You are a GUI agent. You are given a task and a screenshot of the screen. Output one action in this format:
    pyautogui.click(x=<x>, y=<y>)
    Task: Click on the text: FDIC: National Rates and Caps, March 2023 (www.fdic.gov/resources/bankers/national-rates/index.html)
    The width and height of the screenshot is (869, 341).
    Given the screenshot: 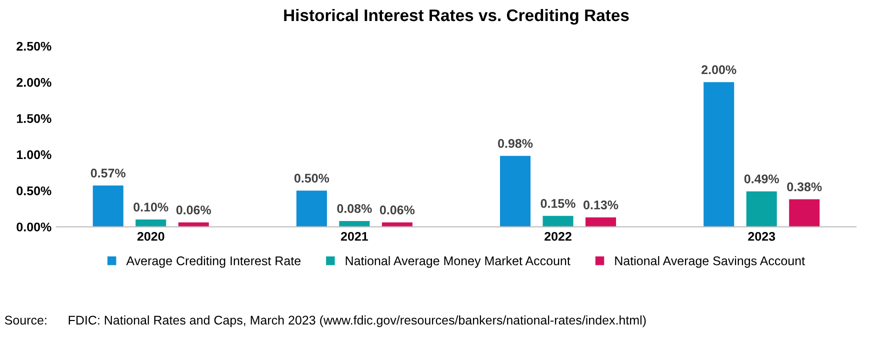 What is the action you would take?
    pyautogui.click(x=357, y=321)
    